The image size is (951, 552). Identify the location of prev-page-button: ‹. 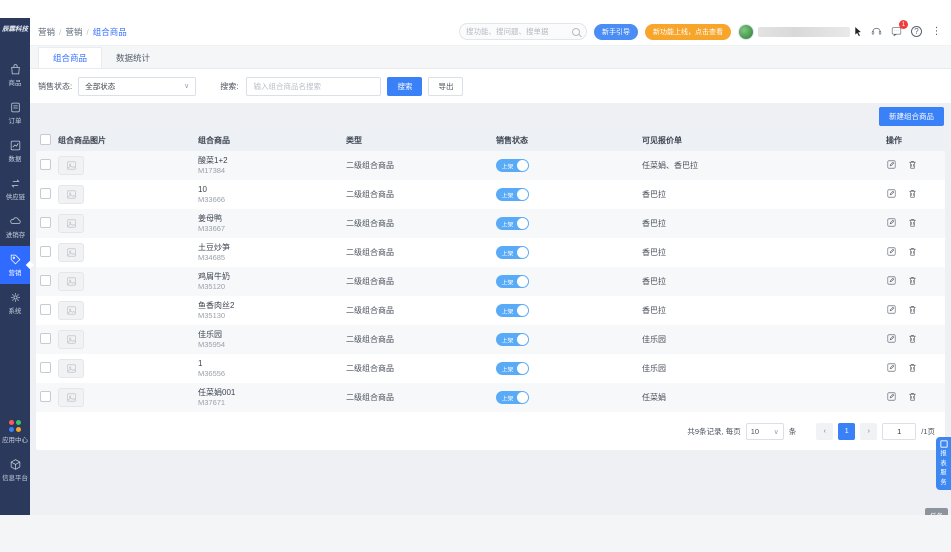
(825, 431).